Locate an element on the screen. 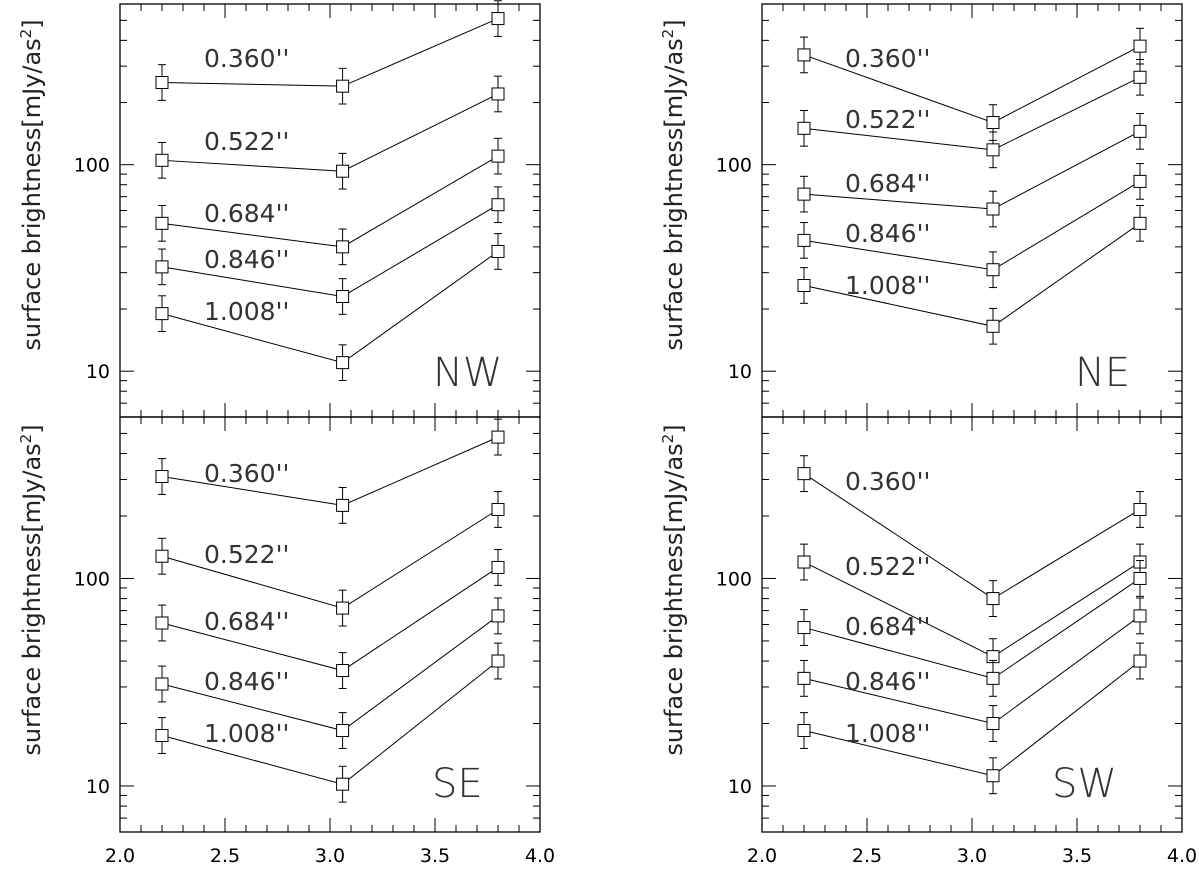 The image size is (1199, 875). x-tick-label: 2.0 is located at coordinates (120, 856).